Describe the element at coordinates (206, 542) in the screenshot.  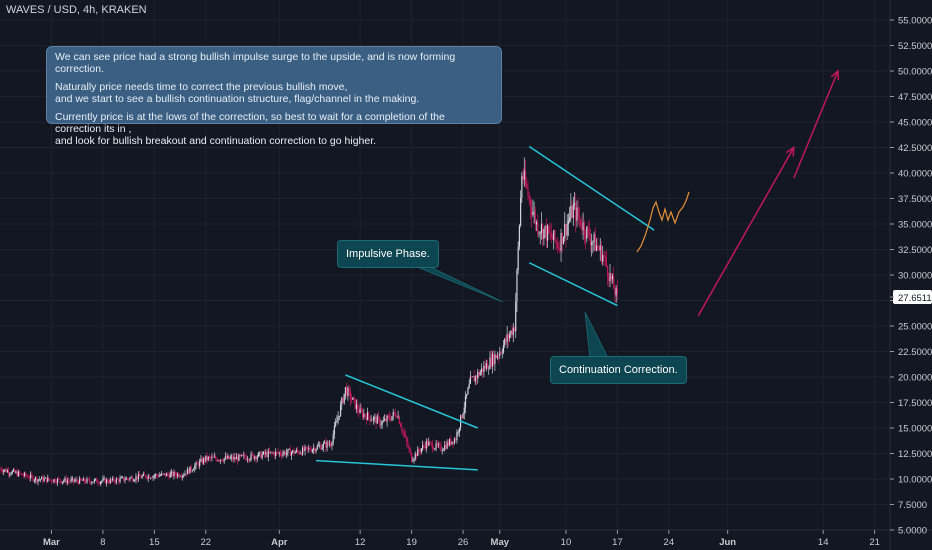
I see `x-tick-label: 22` at that location.